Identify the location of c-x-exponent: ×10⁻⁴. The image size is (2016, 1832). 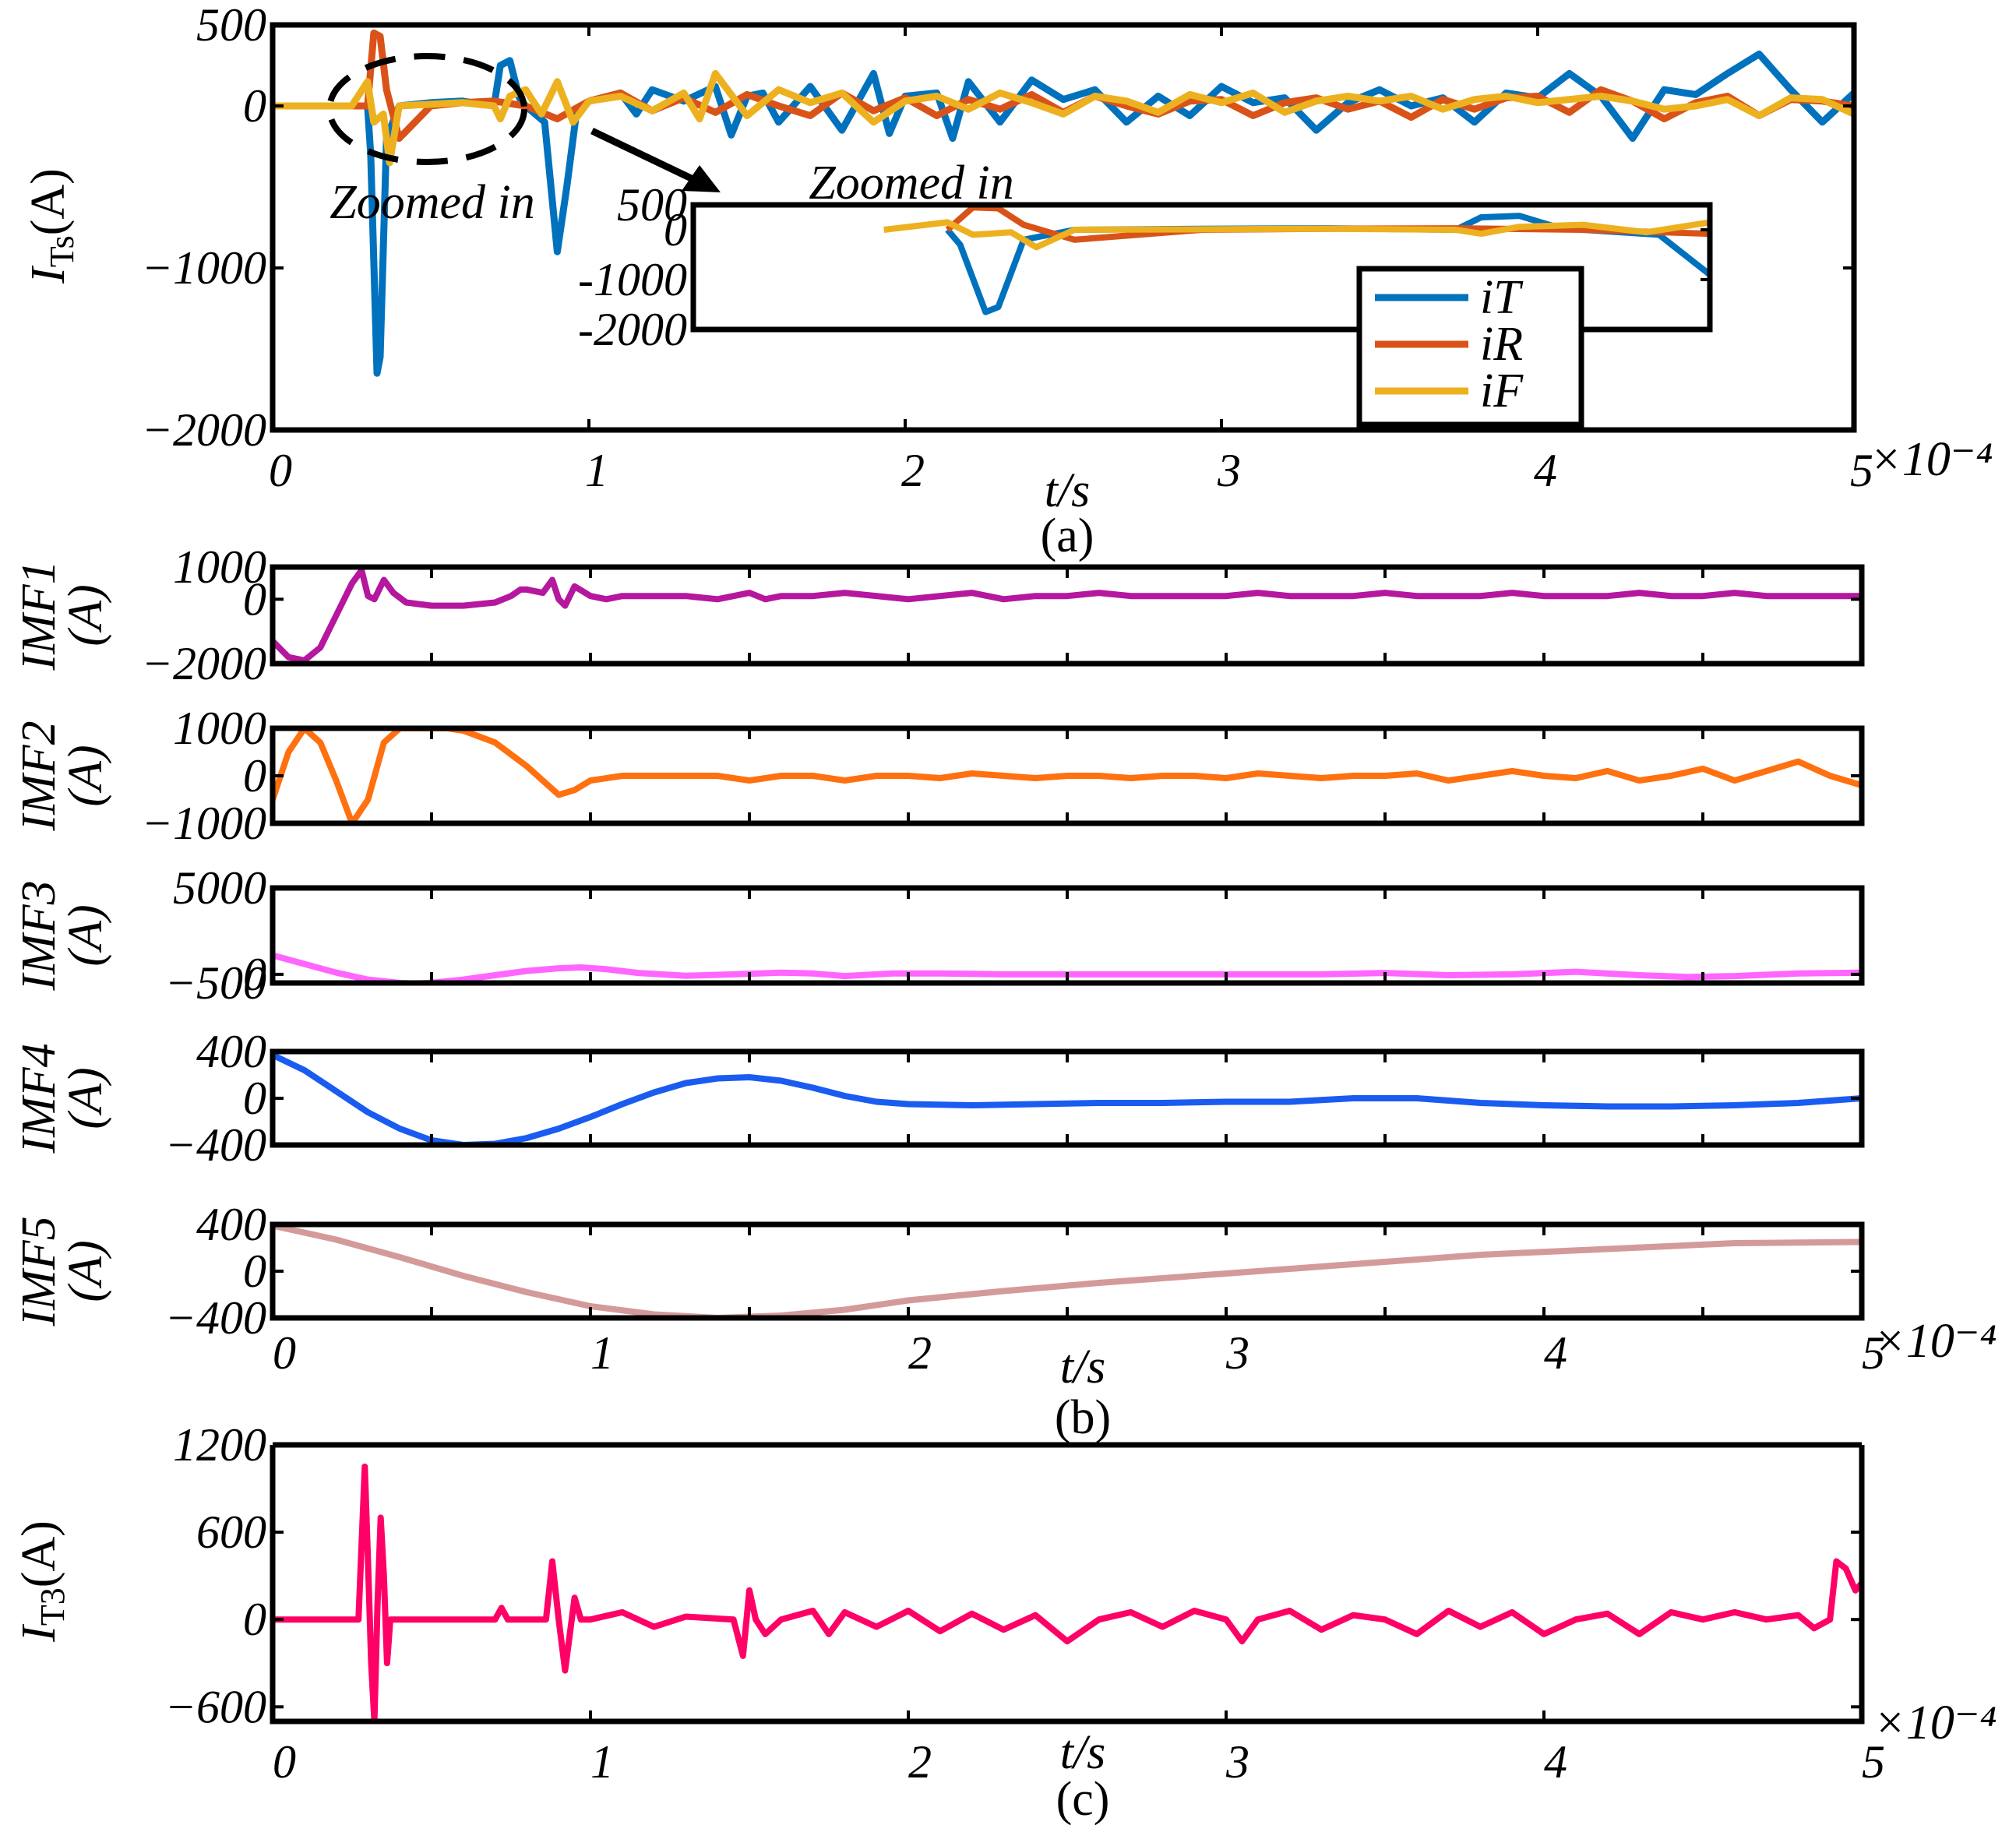
(1935, 1722).